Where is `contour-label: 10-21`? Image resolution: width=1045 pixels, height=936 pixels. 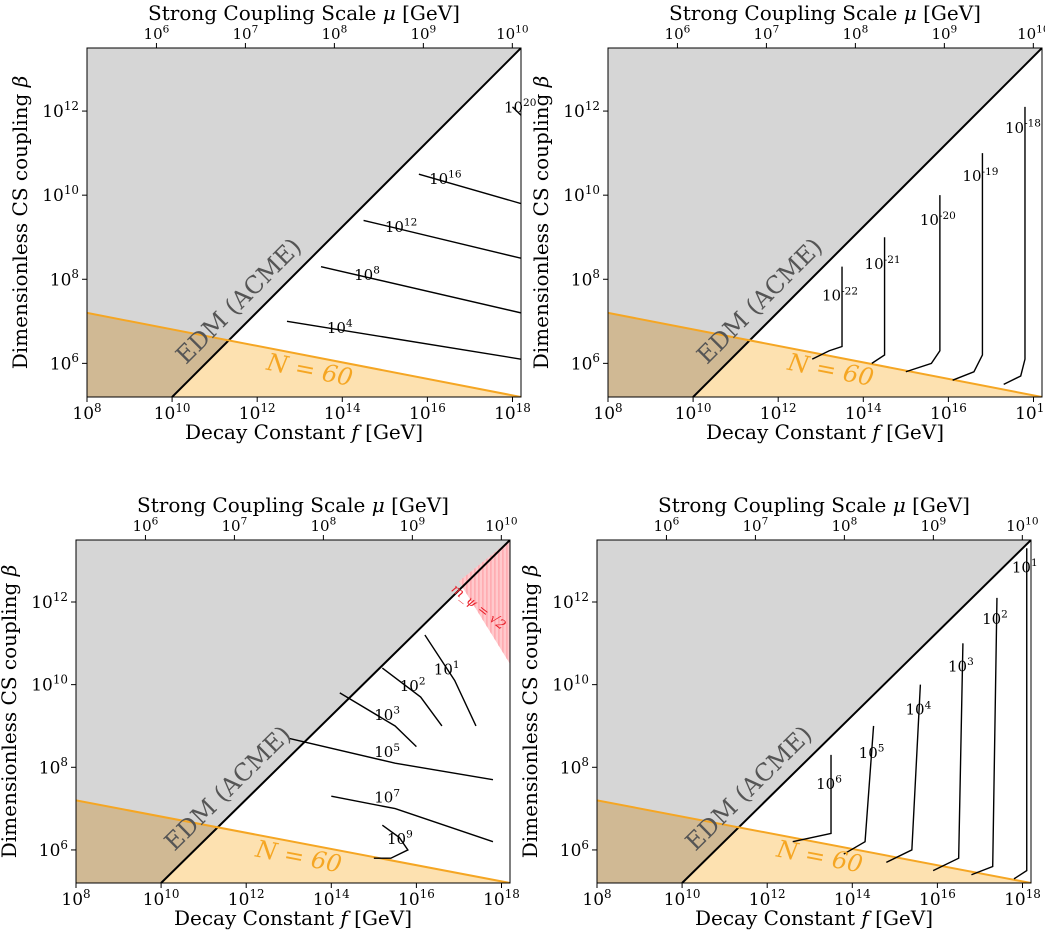 contour-label: 10-21 is located at coordinates (883, 263).